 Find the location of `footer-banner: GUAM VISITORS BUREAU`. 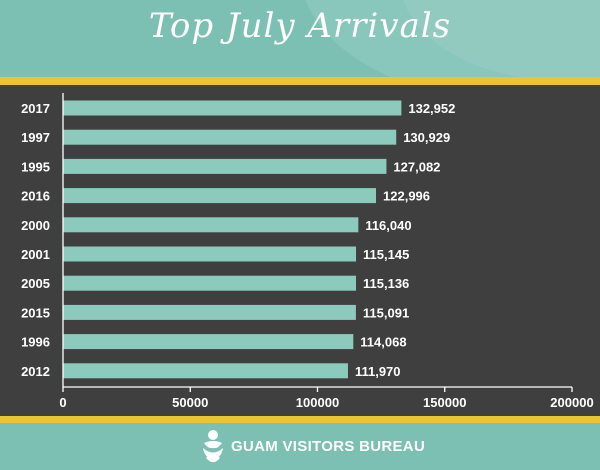

footer-banner: GUAM VISITORS BUREAU is located at coordinates (300, 446).